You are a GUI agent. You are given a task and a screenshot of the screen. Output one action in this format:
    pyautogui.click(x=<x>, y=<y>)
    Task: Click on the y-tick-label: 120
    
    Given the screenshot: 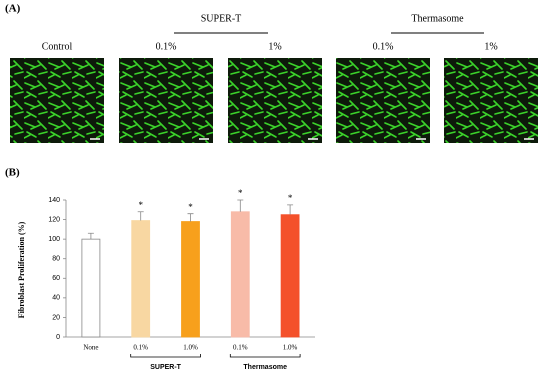 What is the action you would take?
    pyautogui.click(x=54, y=219)
    